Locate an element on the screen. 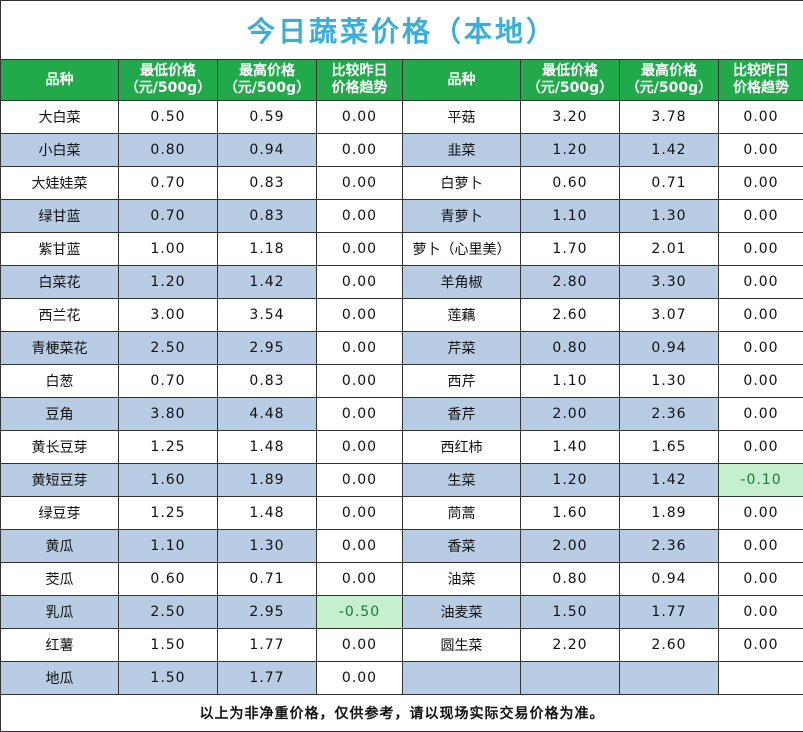  header-trend-text: 比较昨日 价格趋势 is located at coordinates (360, 79).